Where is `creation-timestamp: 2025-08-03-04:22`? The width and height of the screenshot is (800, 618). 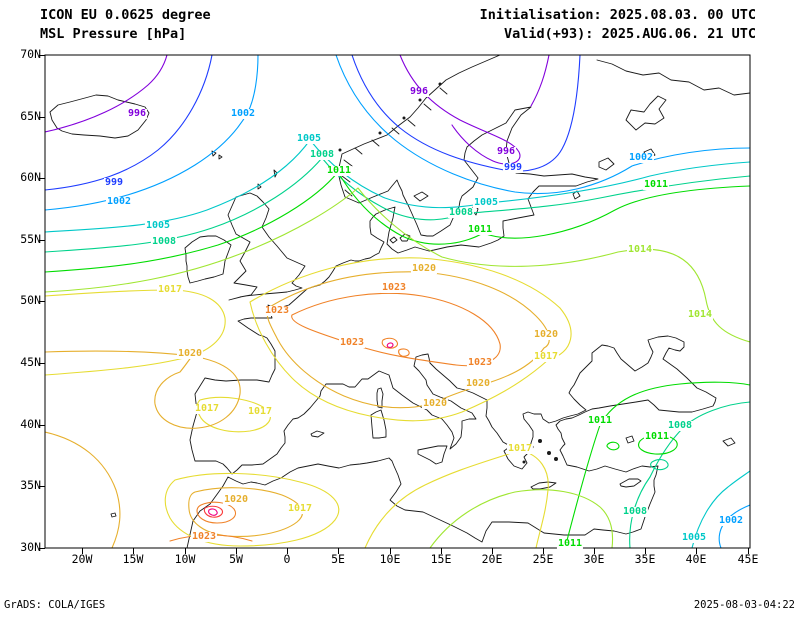
creation-timestamp: 2025-08-03-04:22 is located at coordinates (744, 605).